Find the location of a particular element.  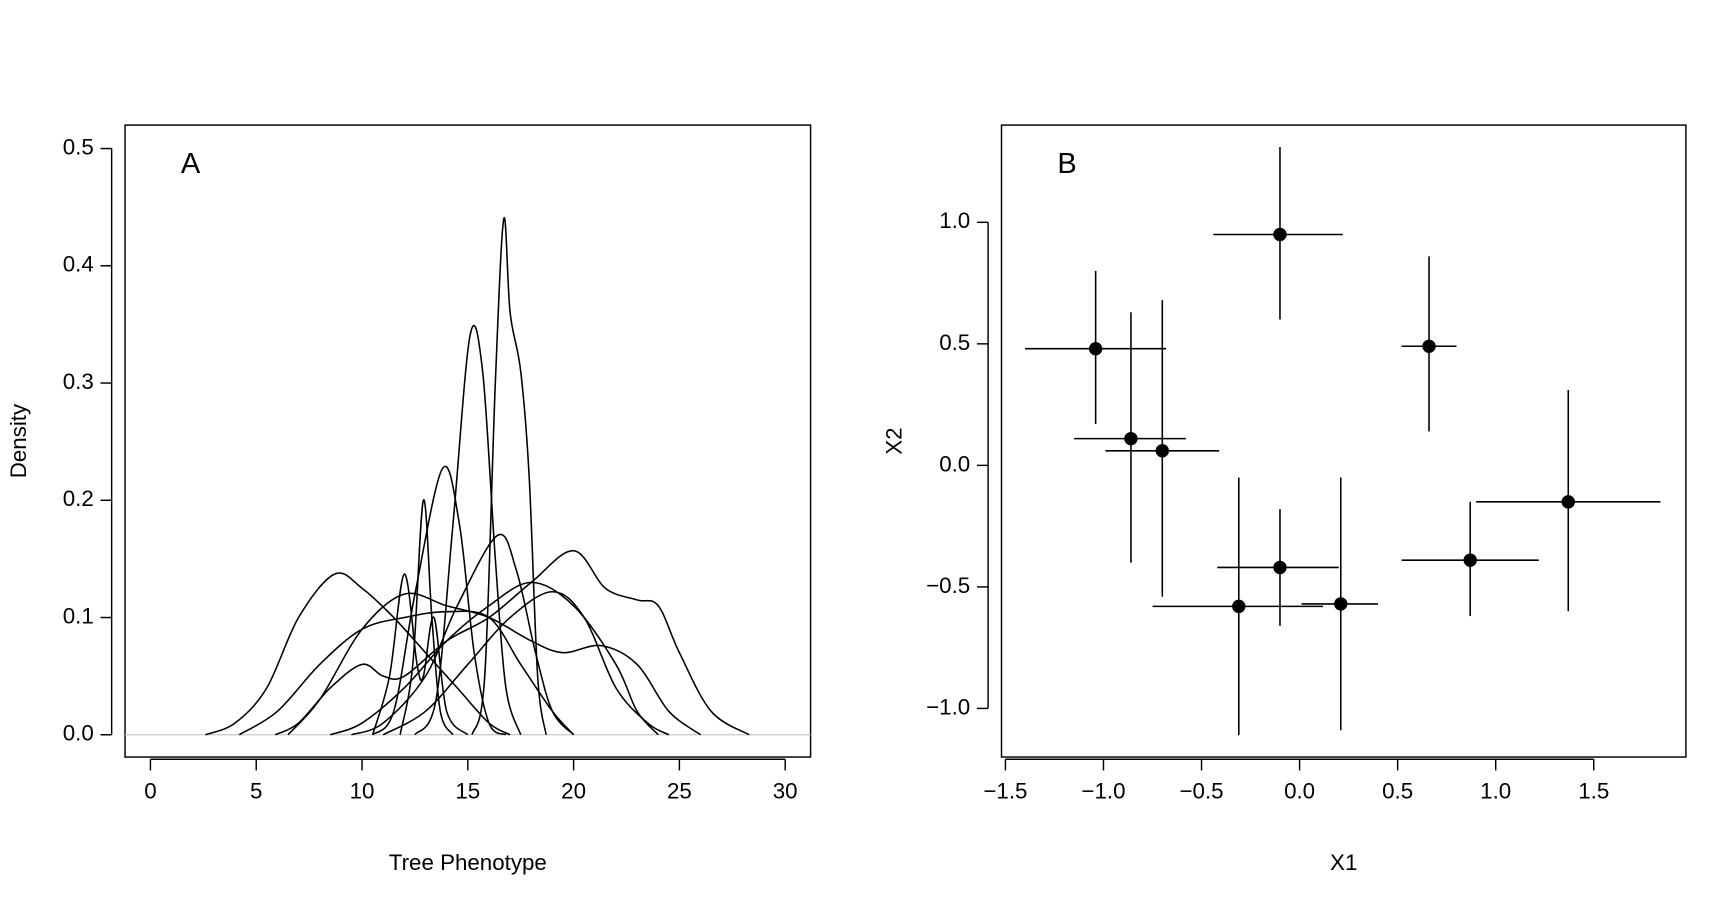

x-tick-label: 1.5 is located at coordinates (1593, 791).